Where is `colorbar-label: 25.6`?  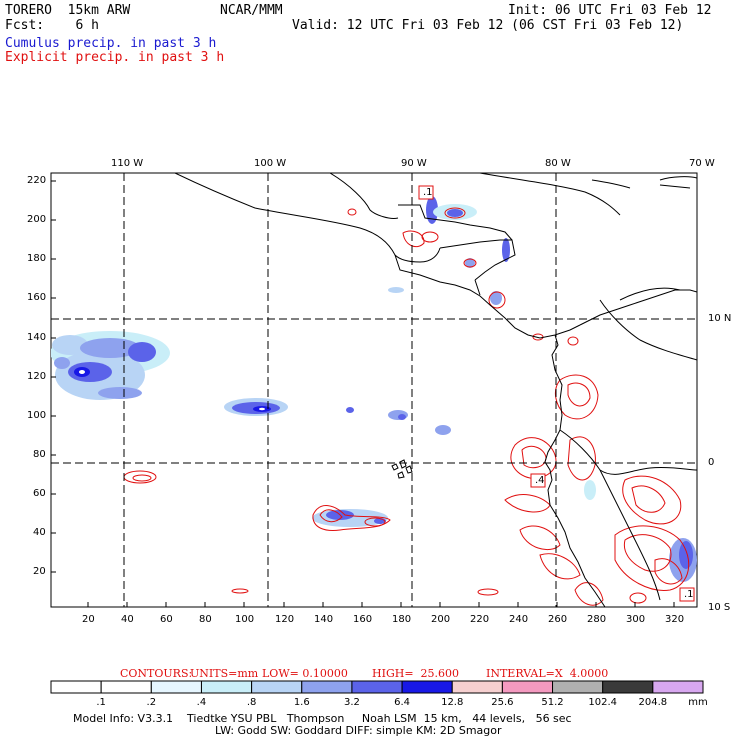 colorbar-label: 25.6 is located at coordinates (502, 702).